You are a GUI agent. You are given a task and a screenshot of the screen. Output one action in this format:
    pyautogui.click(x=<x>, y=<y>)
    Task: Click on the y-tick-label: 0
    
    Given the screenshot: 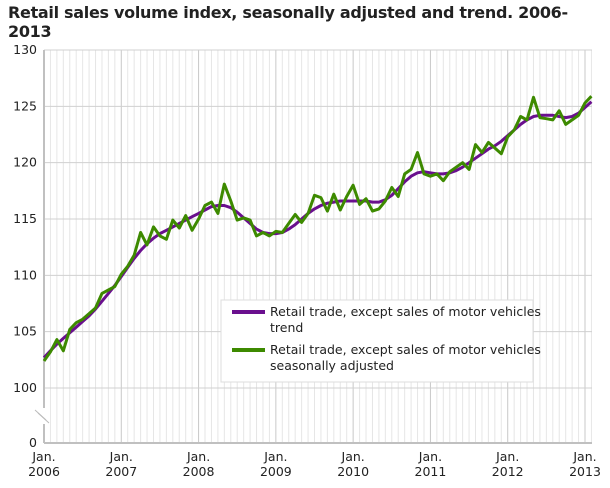 What is the action you would take?
    pyautogui.click(x=33, y=442)
    